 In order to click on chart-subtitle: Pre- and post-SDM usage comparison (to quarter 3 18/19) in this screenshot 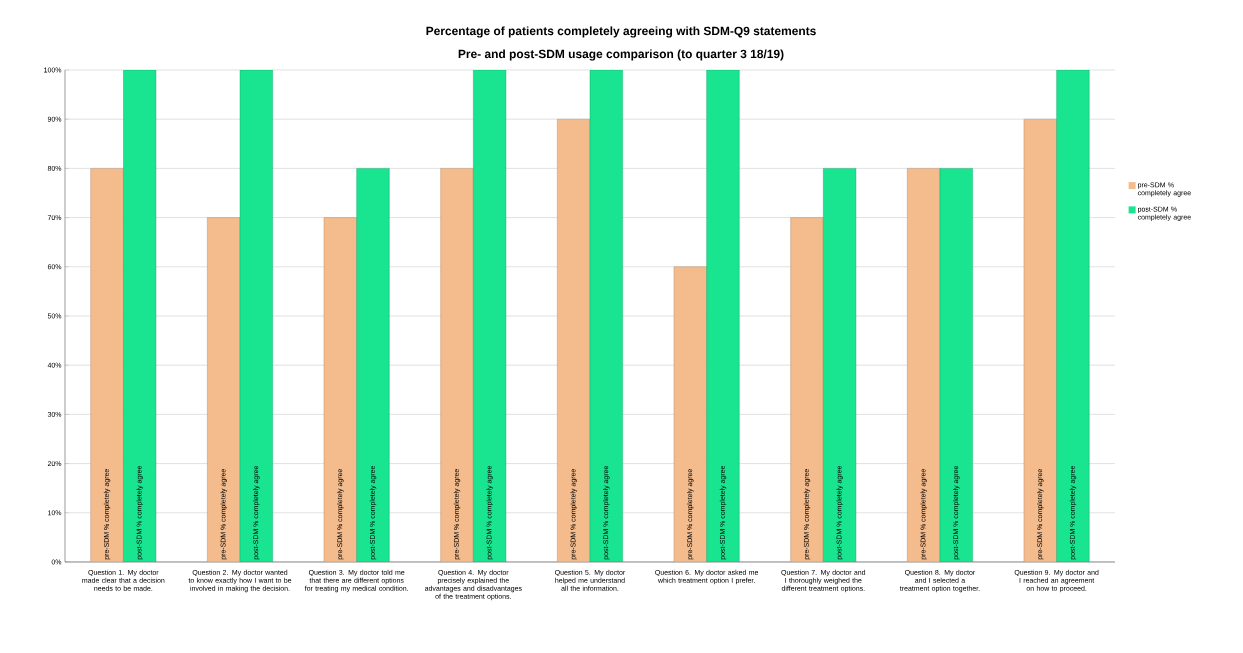, I will do `click(621, 55)`.